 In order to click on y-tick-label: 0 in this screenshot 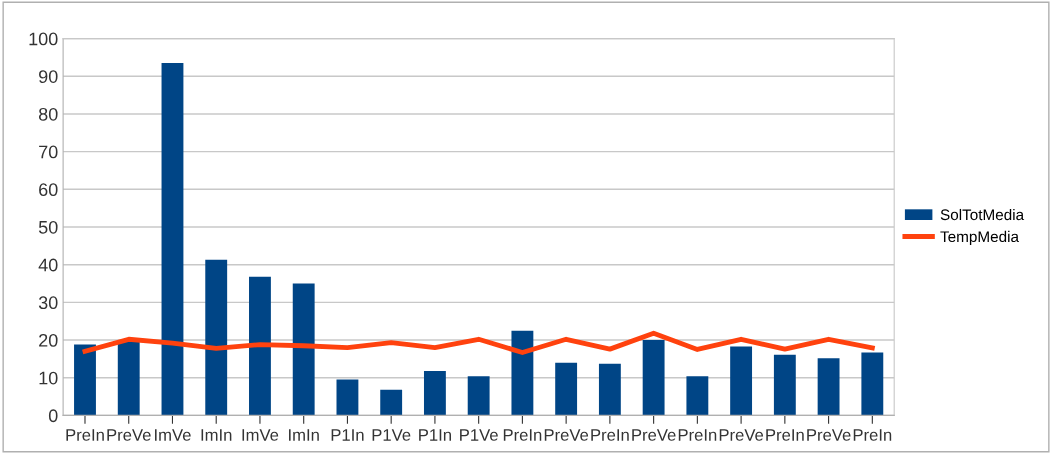, I will do `click(53, 416)`.